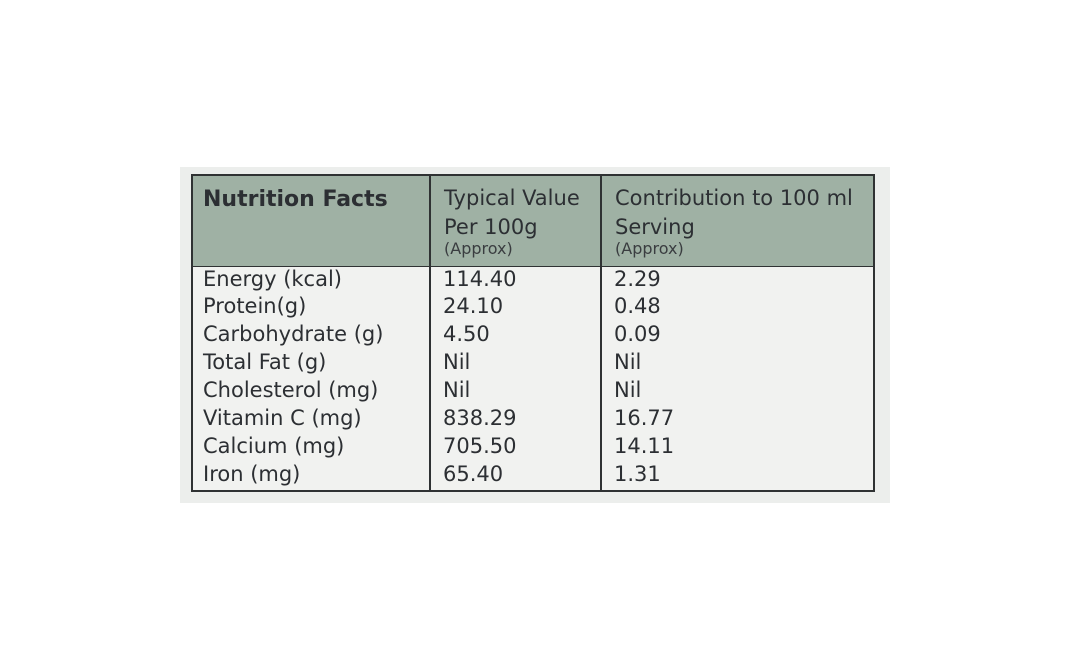 The width and height of the screenshot is (1068, 671). What do you see at coordinates (644, 446) in the screenshot?
I see `contribution-value: 14.11` at bounding box center [644, 446].